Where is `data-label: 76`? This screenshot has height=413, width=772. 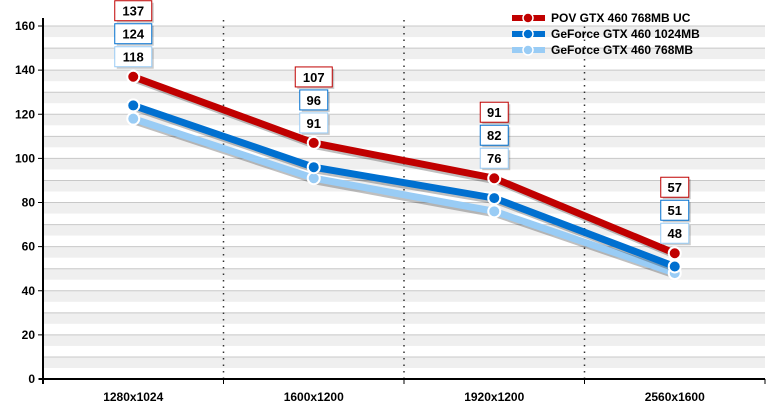
data-label: 76 is located at coordinates (494, 158).